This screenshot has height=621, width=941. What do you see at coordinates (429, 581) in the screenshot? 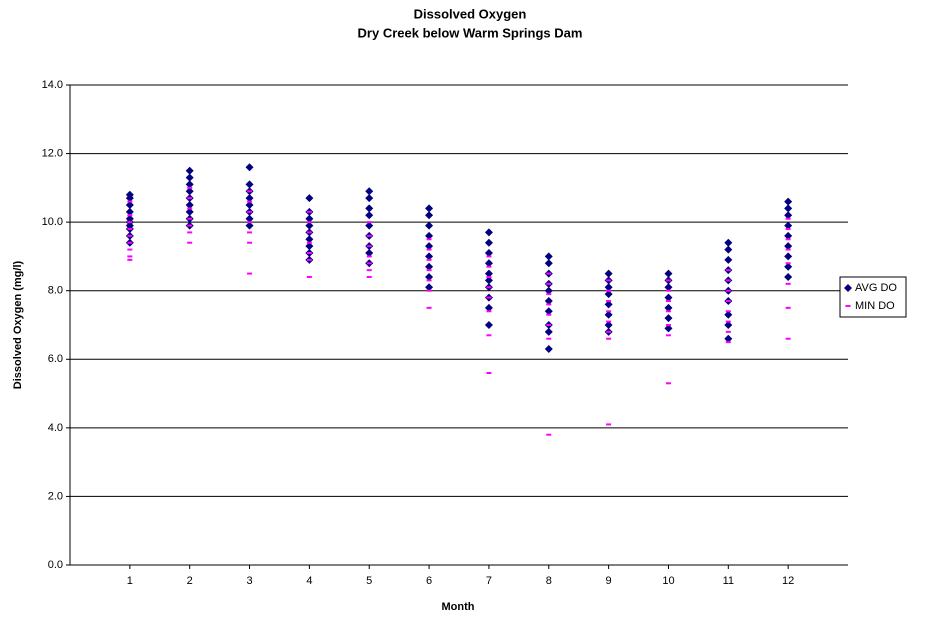
I see `x-tick-label: 6` at bounding box center [429, 581].